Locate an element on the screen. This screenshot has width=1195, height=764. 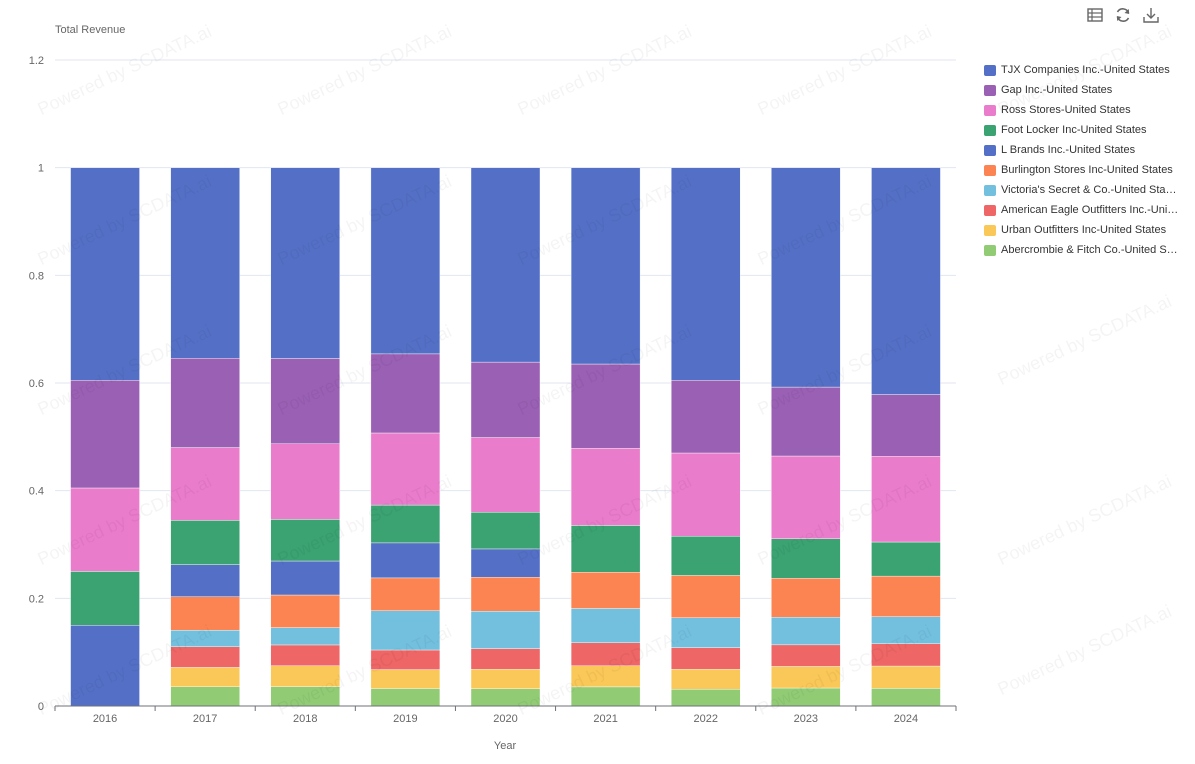
legend-item: Ross Stores-United States is located at coordinates (1081, 110).